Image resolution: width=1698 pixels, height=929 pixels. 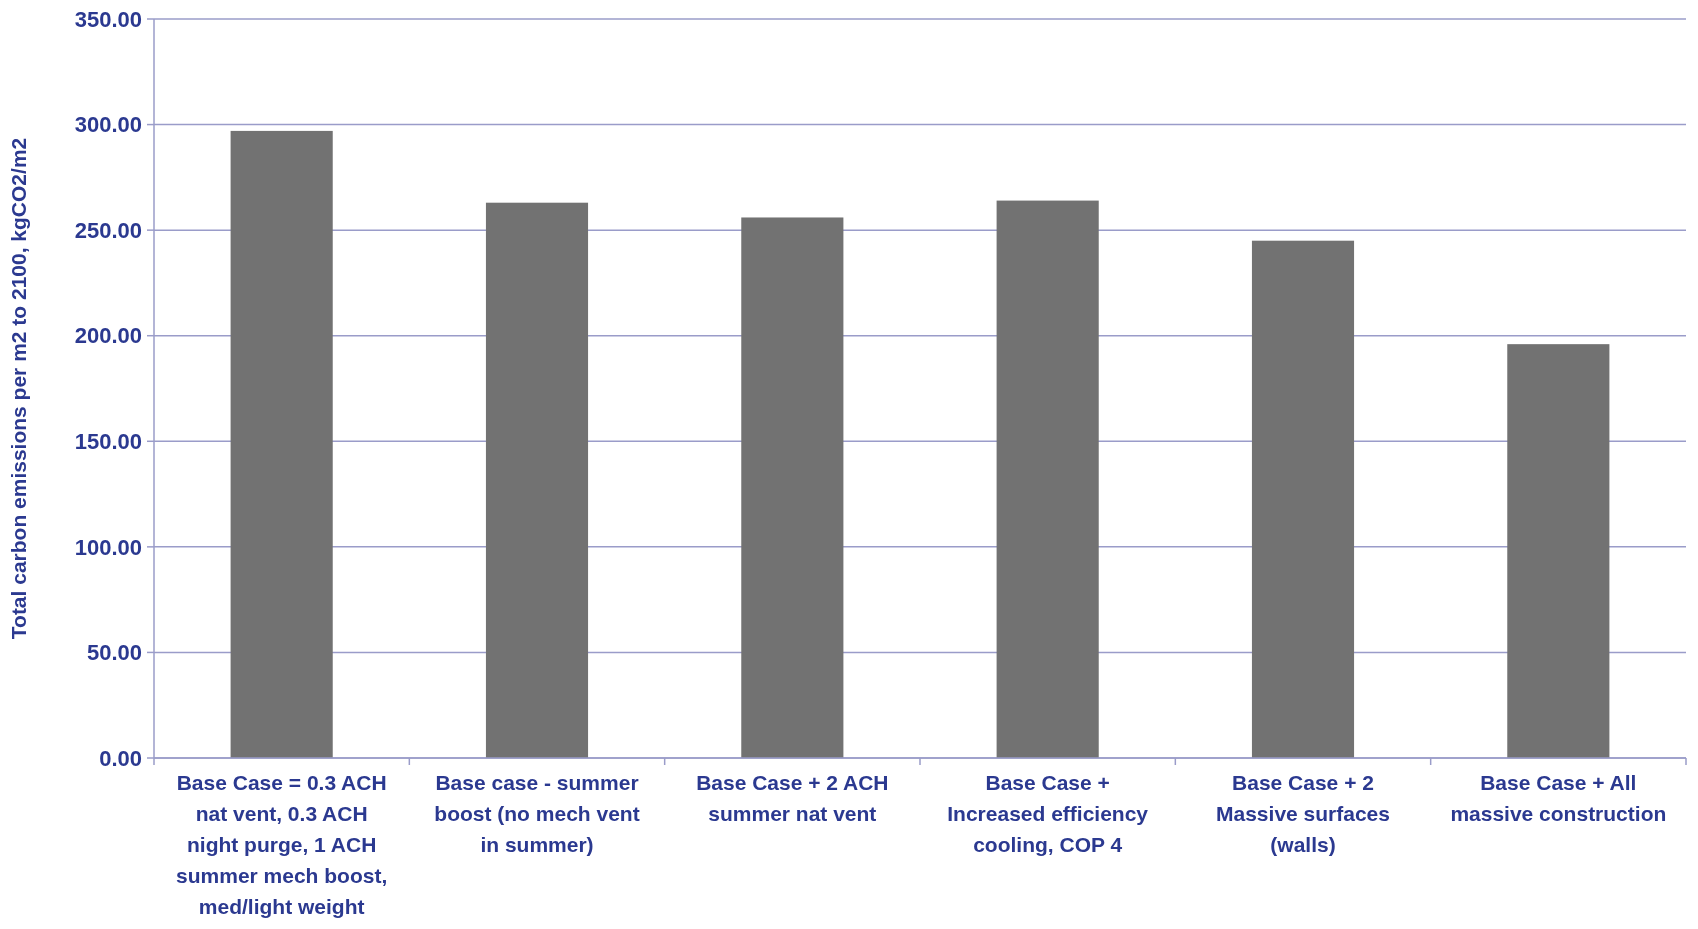 I want to click on y-tick-label: 50.00, so click(x=114, y=653).